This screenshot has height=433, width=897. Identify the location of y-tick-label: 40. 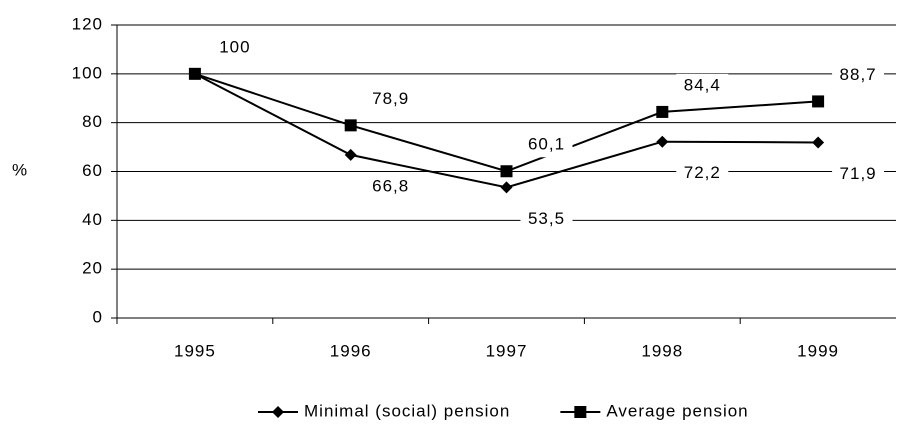
(92, 219).